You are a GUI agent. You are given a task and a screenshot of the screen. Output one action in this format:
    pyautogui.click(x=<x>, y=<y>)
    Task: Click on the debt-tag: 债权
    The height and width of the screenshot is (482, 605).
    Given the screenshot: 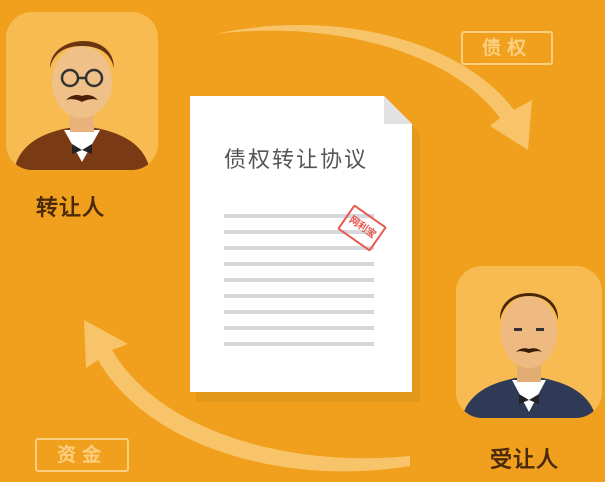 What is the action you would take?
    pyautogui.click(x=507, y=48)
    